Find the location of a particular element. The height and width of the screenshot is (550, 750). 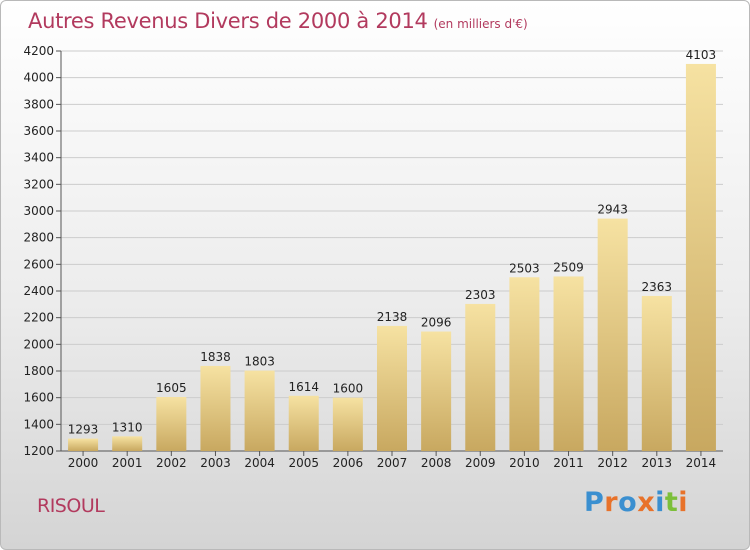

y-tick-label: 2600 is located at coordinates (38, 264).